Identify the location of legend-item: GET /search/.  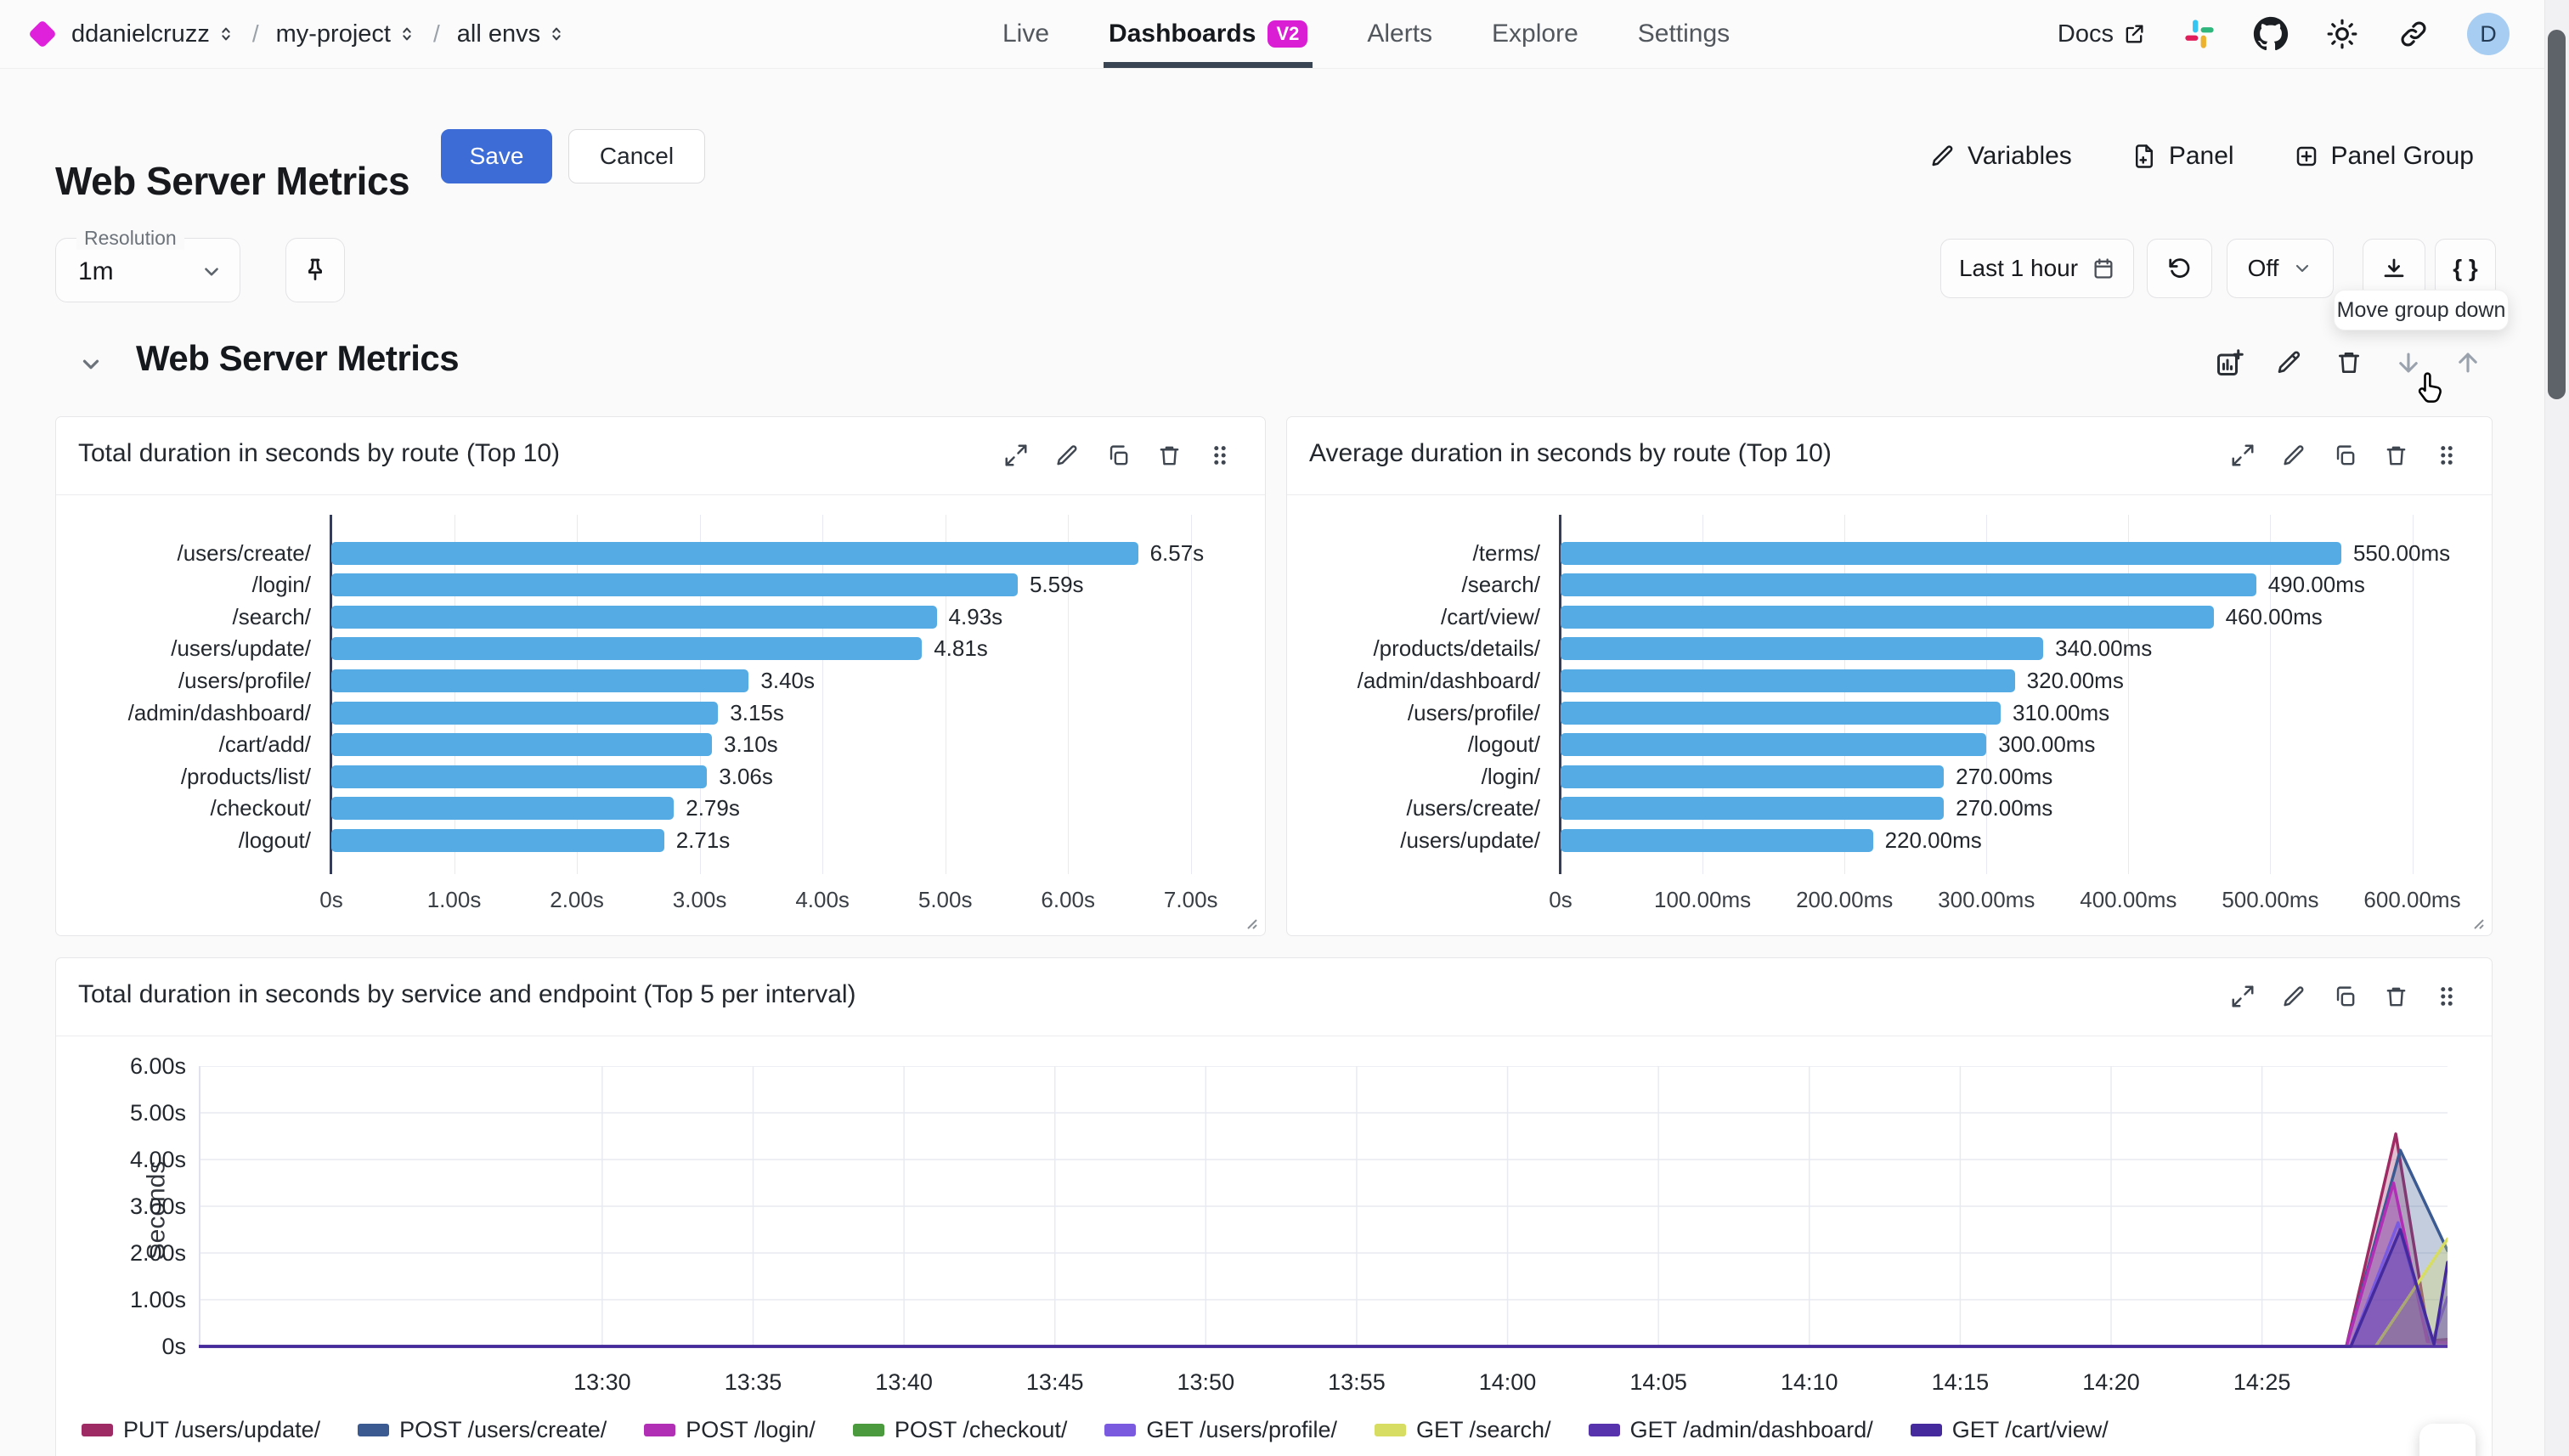
(1463, 1430).